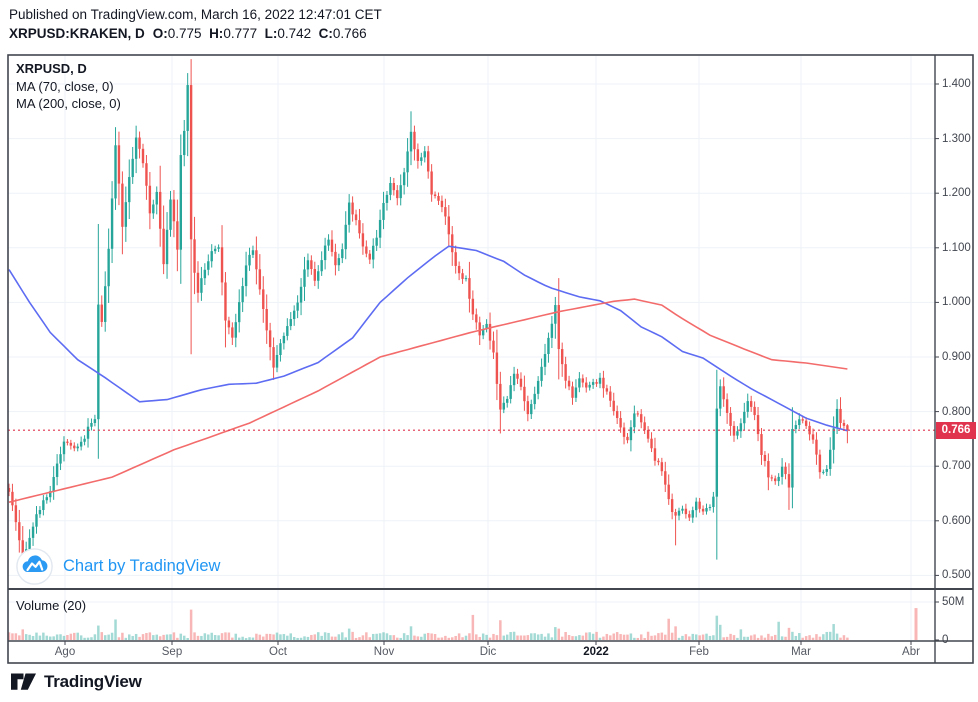 The height and width of the screenshot is (702, 978). What do you see at coordinates (596, 652) in the screenshot?
I see `time-tick-label: 2022` at bounding box center [596, 652].